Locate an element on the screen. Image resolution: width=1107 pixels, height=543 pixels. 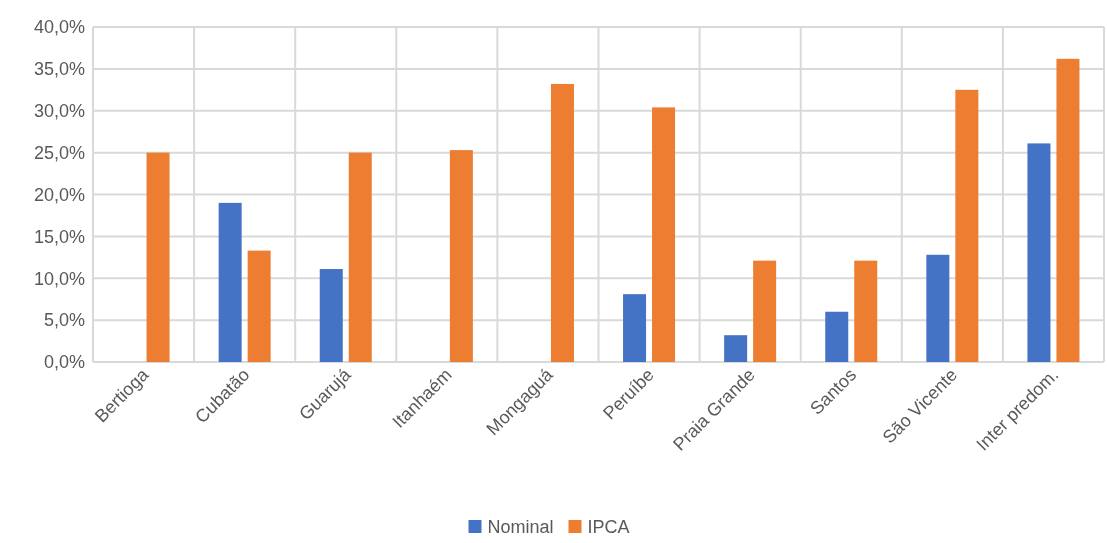
y-tick-label: 15,0% is located at coordinates (59, 236).